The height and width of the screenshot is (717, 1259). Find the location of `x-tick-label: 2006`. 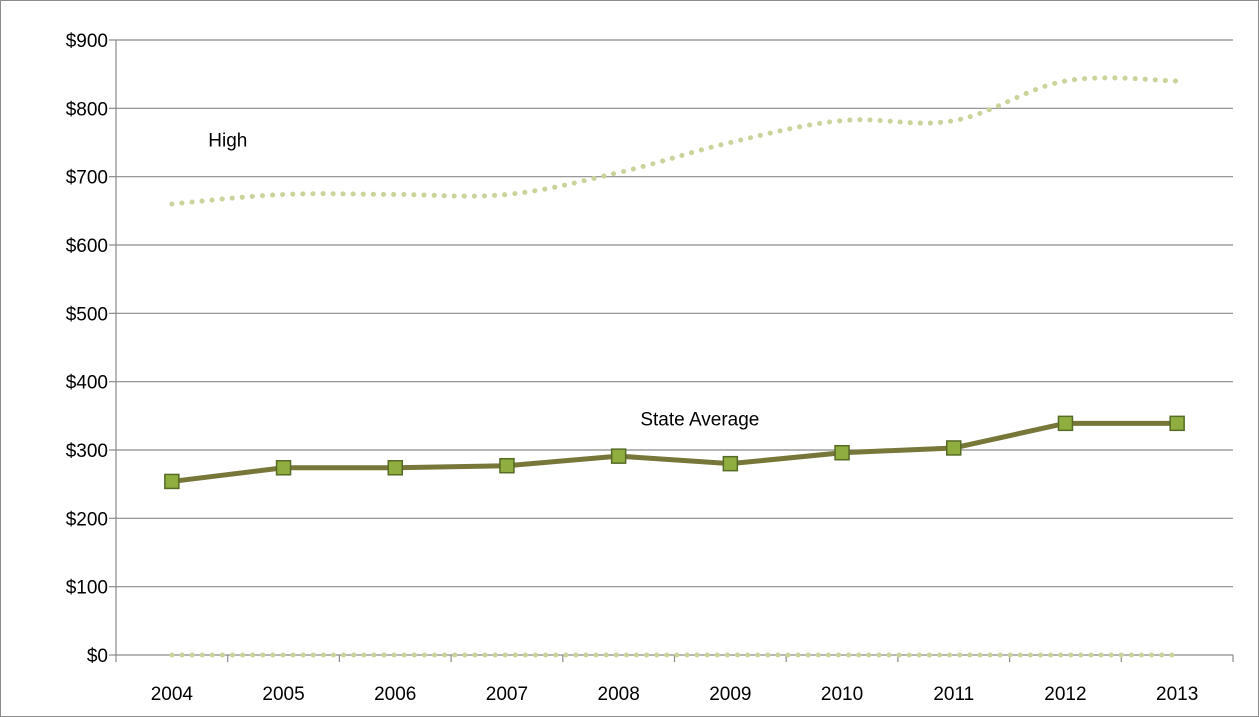

x-tick-label: 2006 is located at coordinates (395, 694).